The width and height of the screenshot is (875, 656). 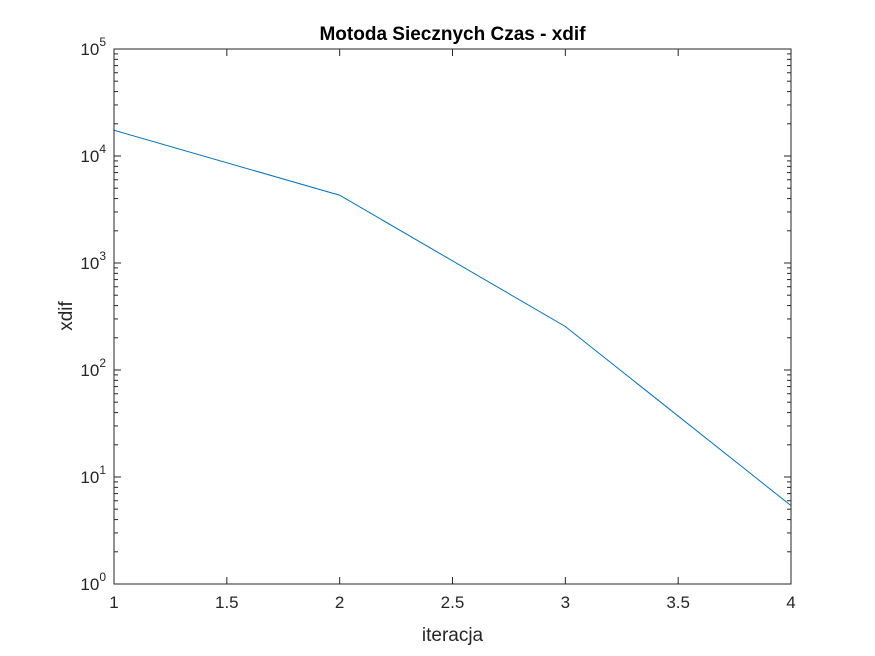 What do you see at coordinates (339, 602) in the screenshot?
I see `x-tick-label: 2` at bounding box center [339, 602].